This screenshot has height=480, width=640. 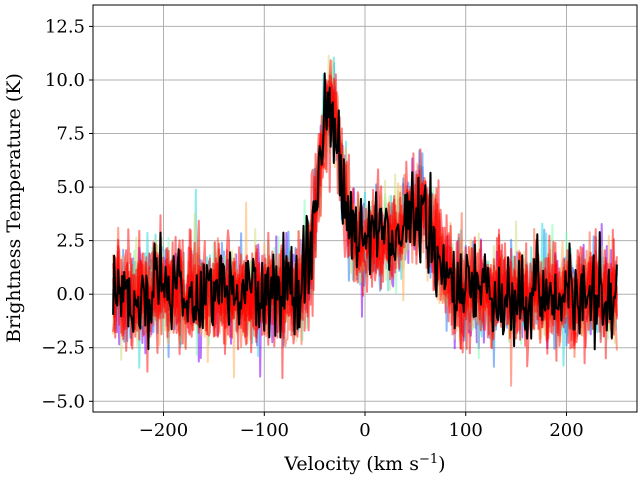 What do you see at coordinates (364, 430) in the screenshot?
I see `x-tick-label: 0` at bounding box center [364, 430].